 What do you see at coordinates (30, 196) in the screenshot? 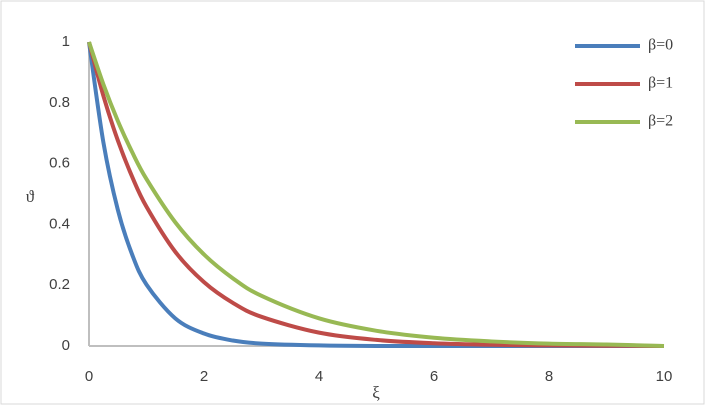
I see `y-axis-label: ϑ` at bounding box center [30, 196].